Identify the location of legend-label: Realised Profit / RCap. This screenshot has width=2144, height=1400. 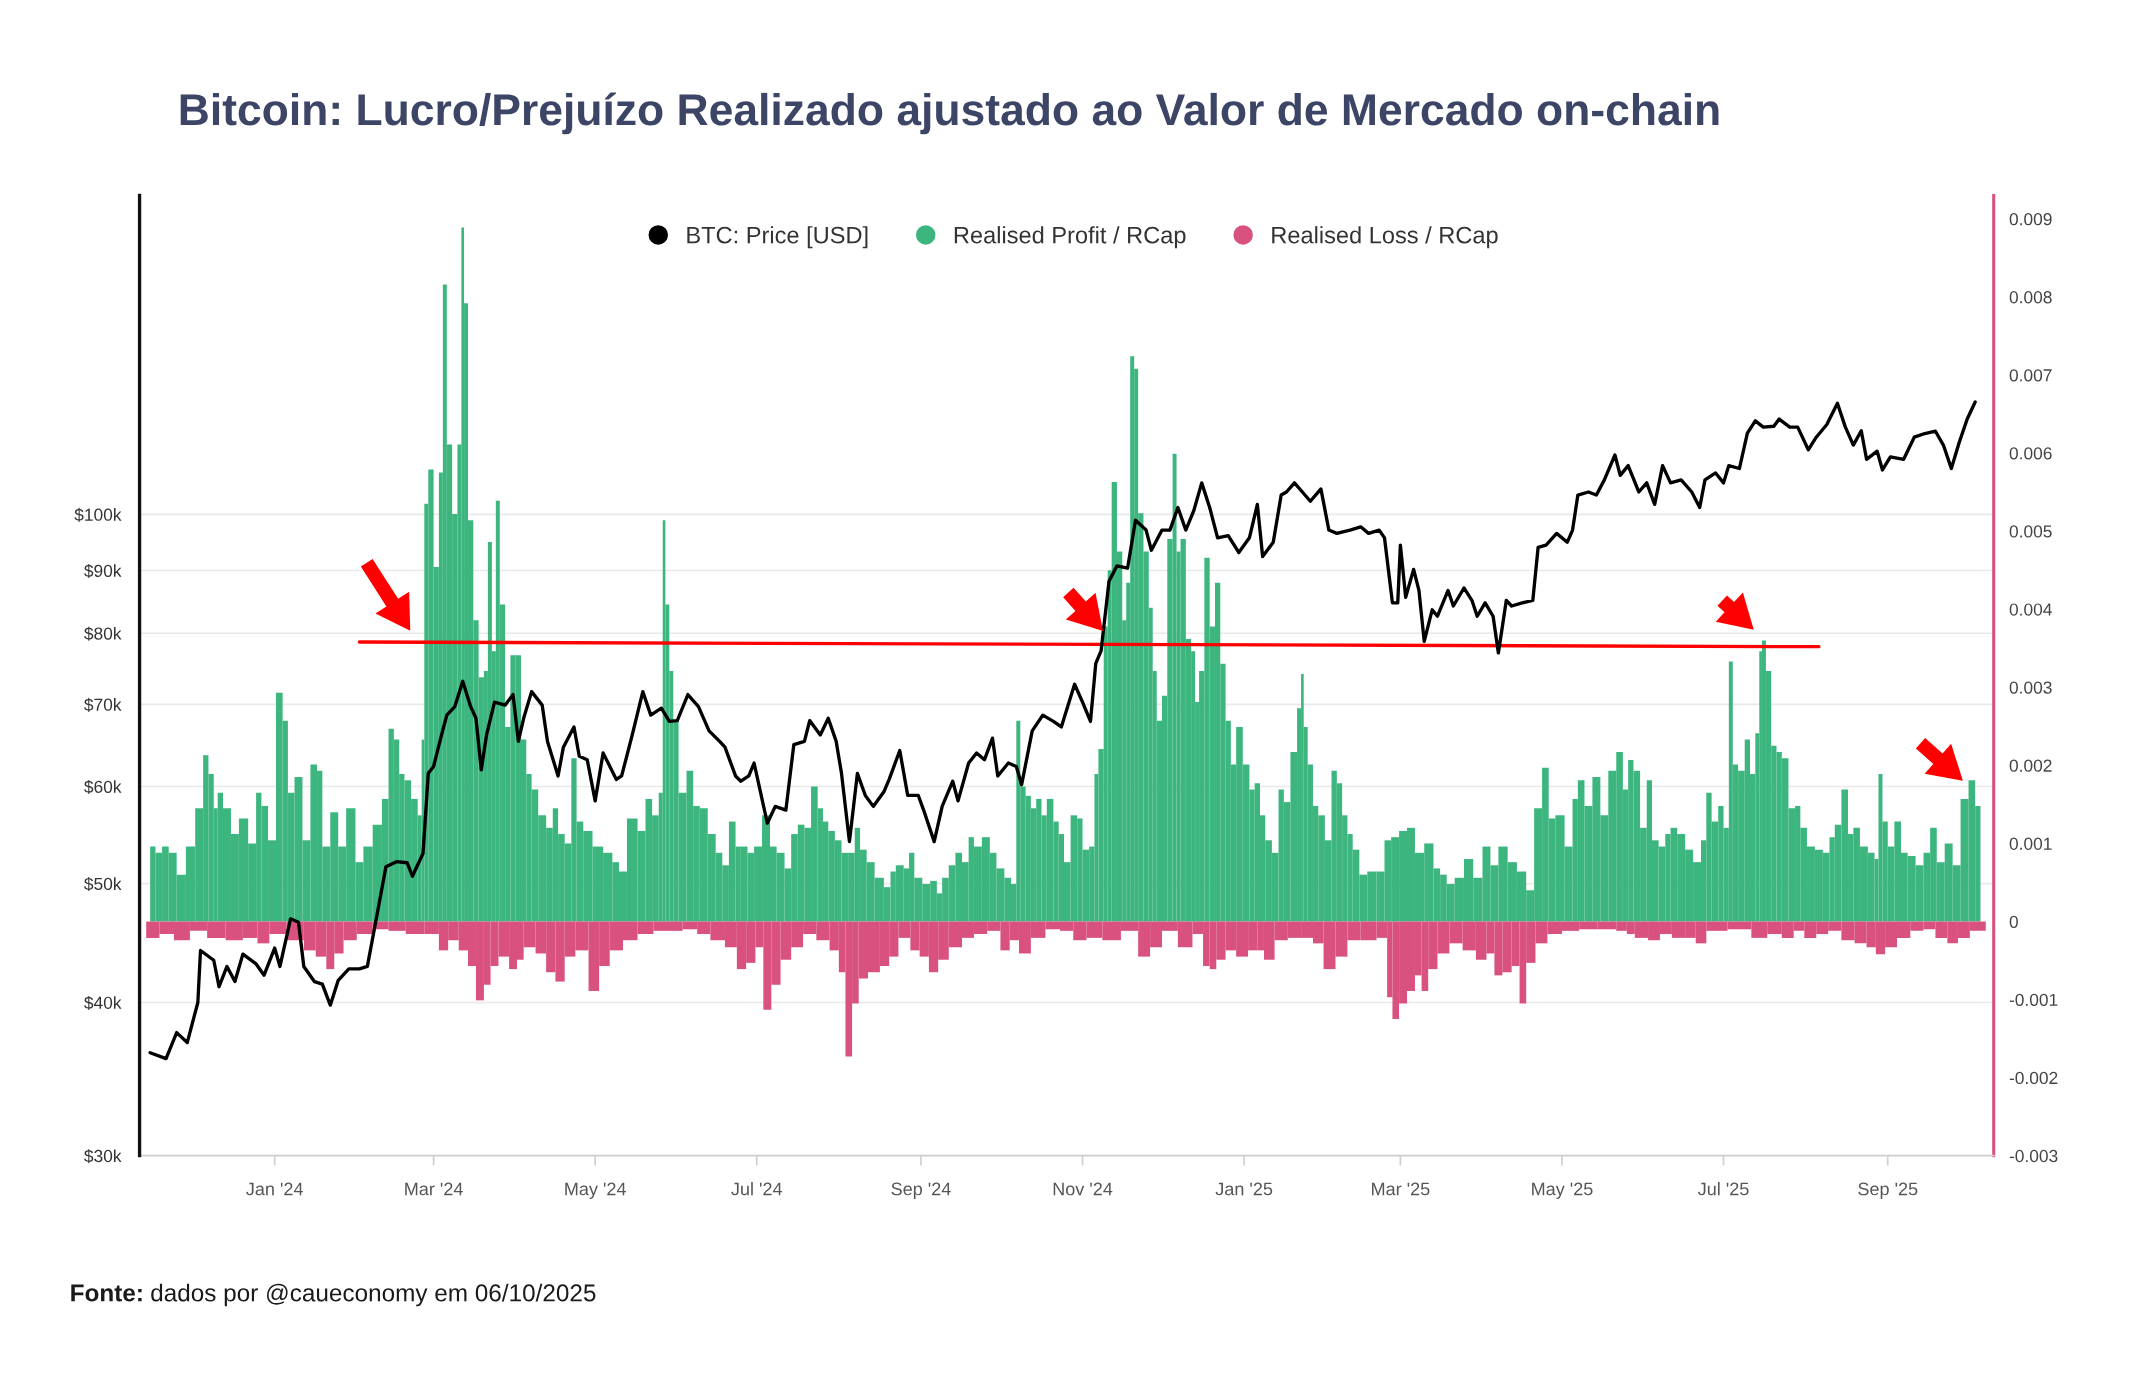
(1070, 237).